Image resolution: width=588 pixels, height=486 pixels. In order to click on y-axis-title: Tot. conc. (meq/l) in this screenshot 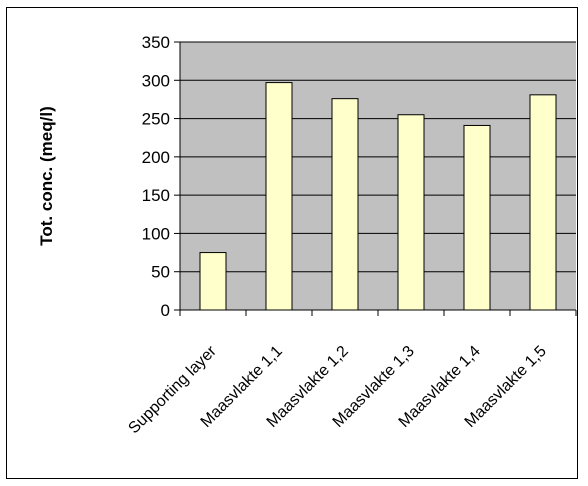, I will do `click(46, 175)`.